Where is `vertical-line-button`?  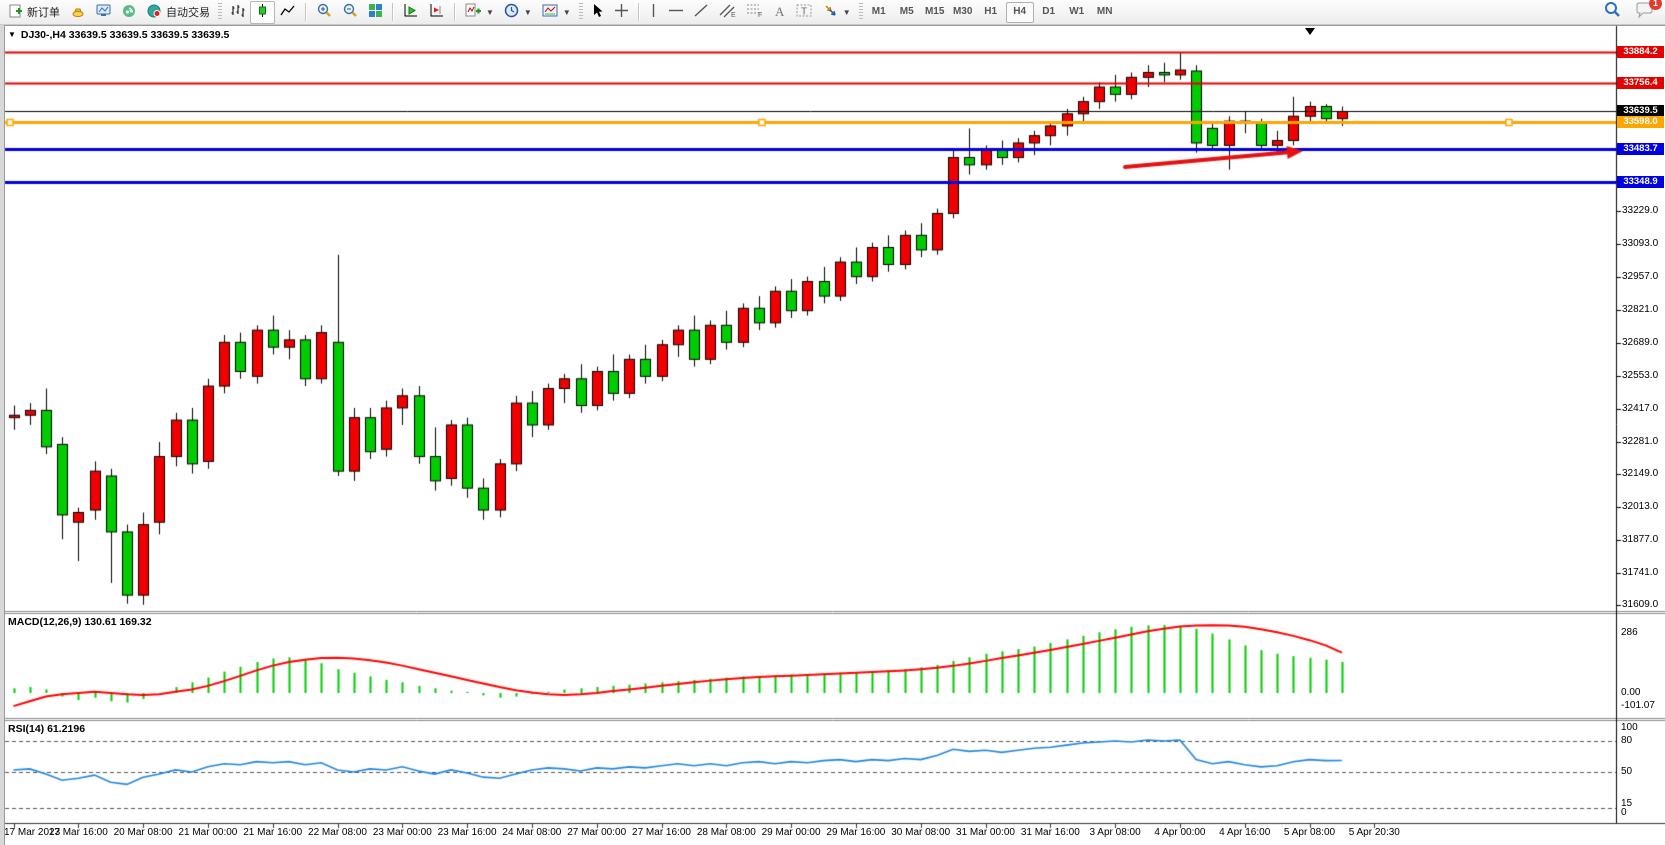 vertical-line-button is located at coordinates (653, 12).